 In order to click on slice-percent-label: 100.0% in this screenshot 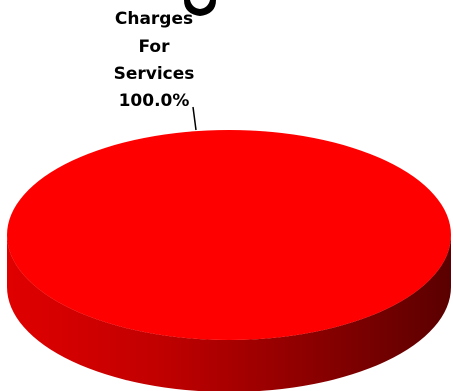, I will do `click(154, 101)`.